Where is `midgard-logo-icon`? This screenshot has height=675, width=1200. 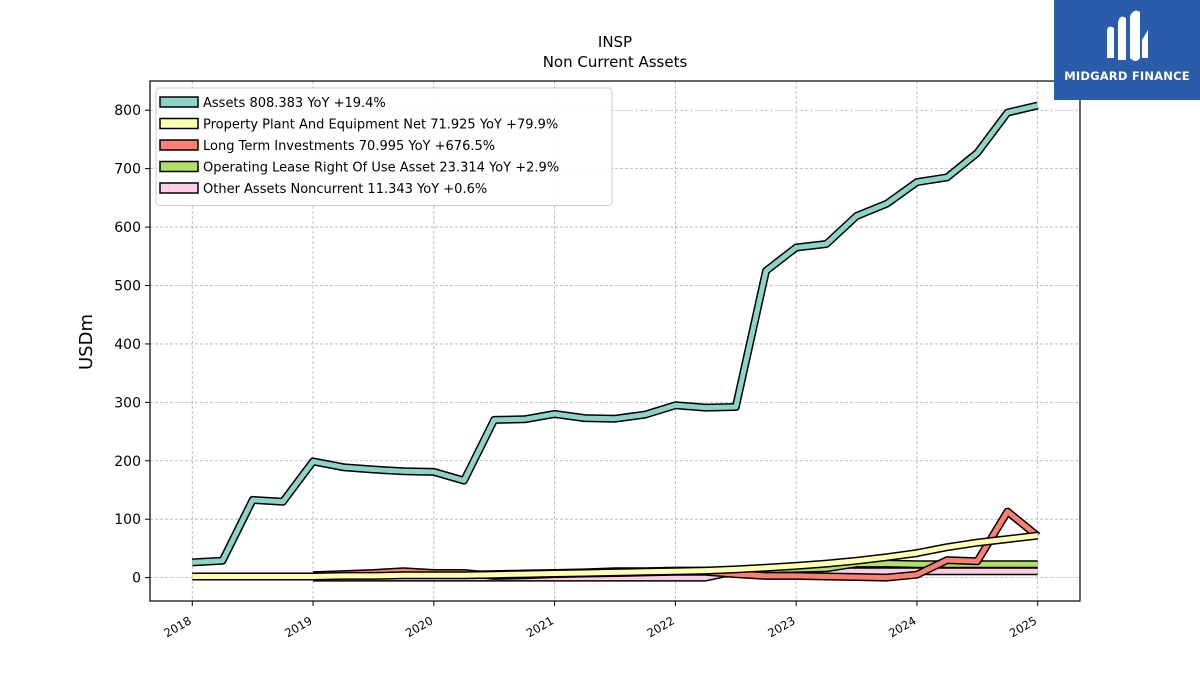 midgard-logo-icon is located at coordinates (1127, 36).